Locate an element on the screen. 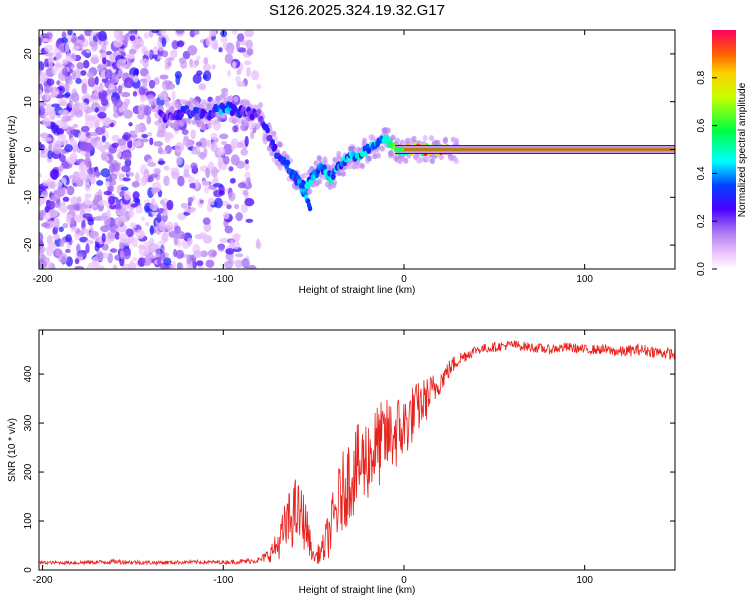  figure-title: S126.2025.324.19.32.G17 is located at coordinates (357, 10).